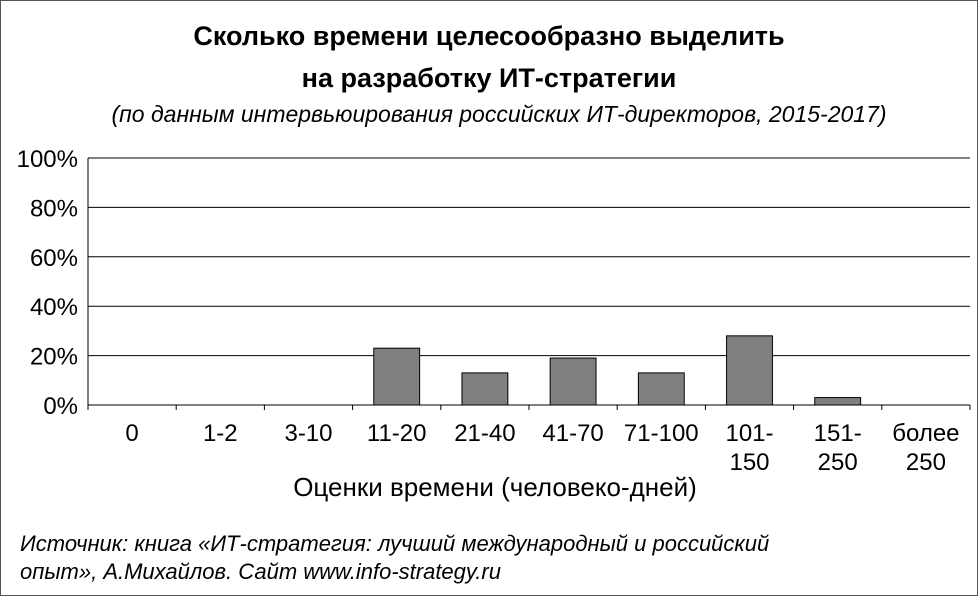 Image resolution: width=978 pixels, height=596 pixels. I want to click on y-tick-label: 40%, so click(54, 307).